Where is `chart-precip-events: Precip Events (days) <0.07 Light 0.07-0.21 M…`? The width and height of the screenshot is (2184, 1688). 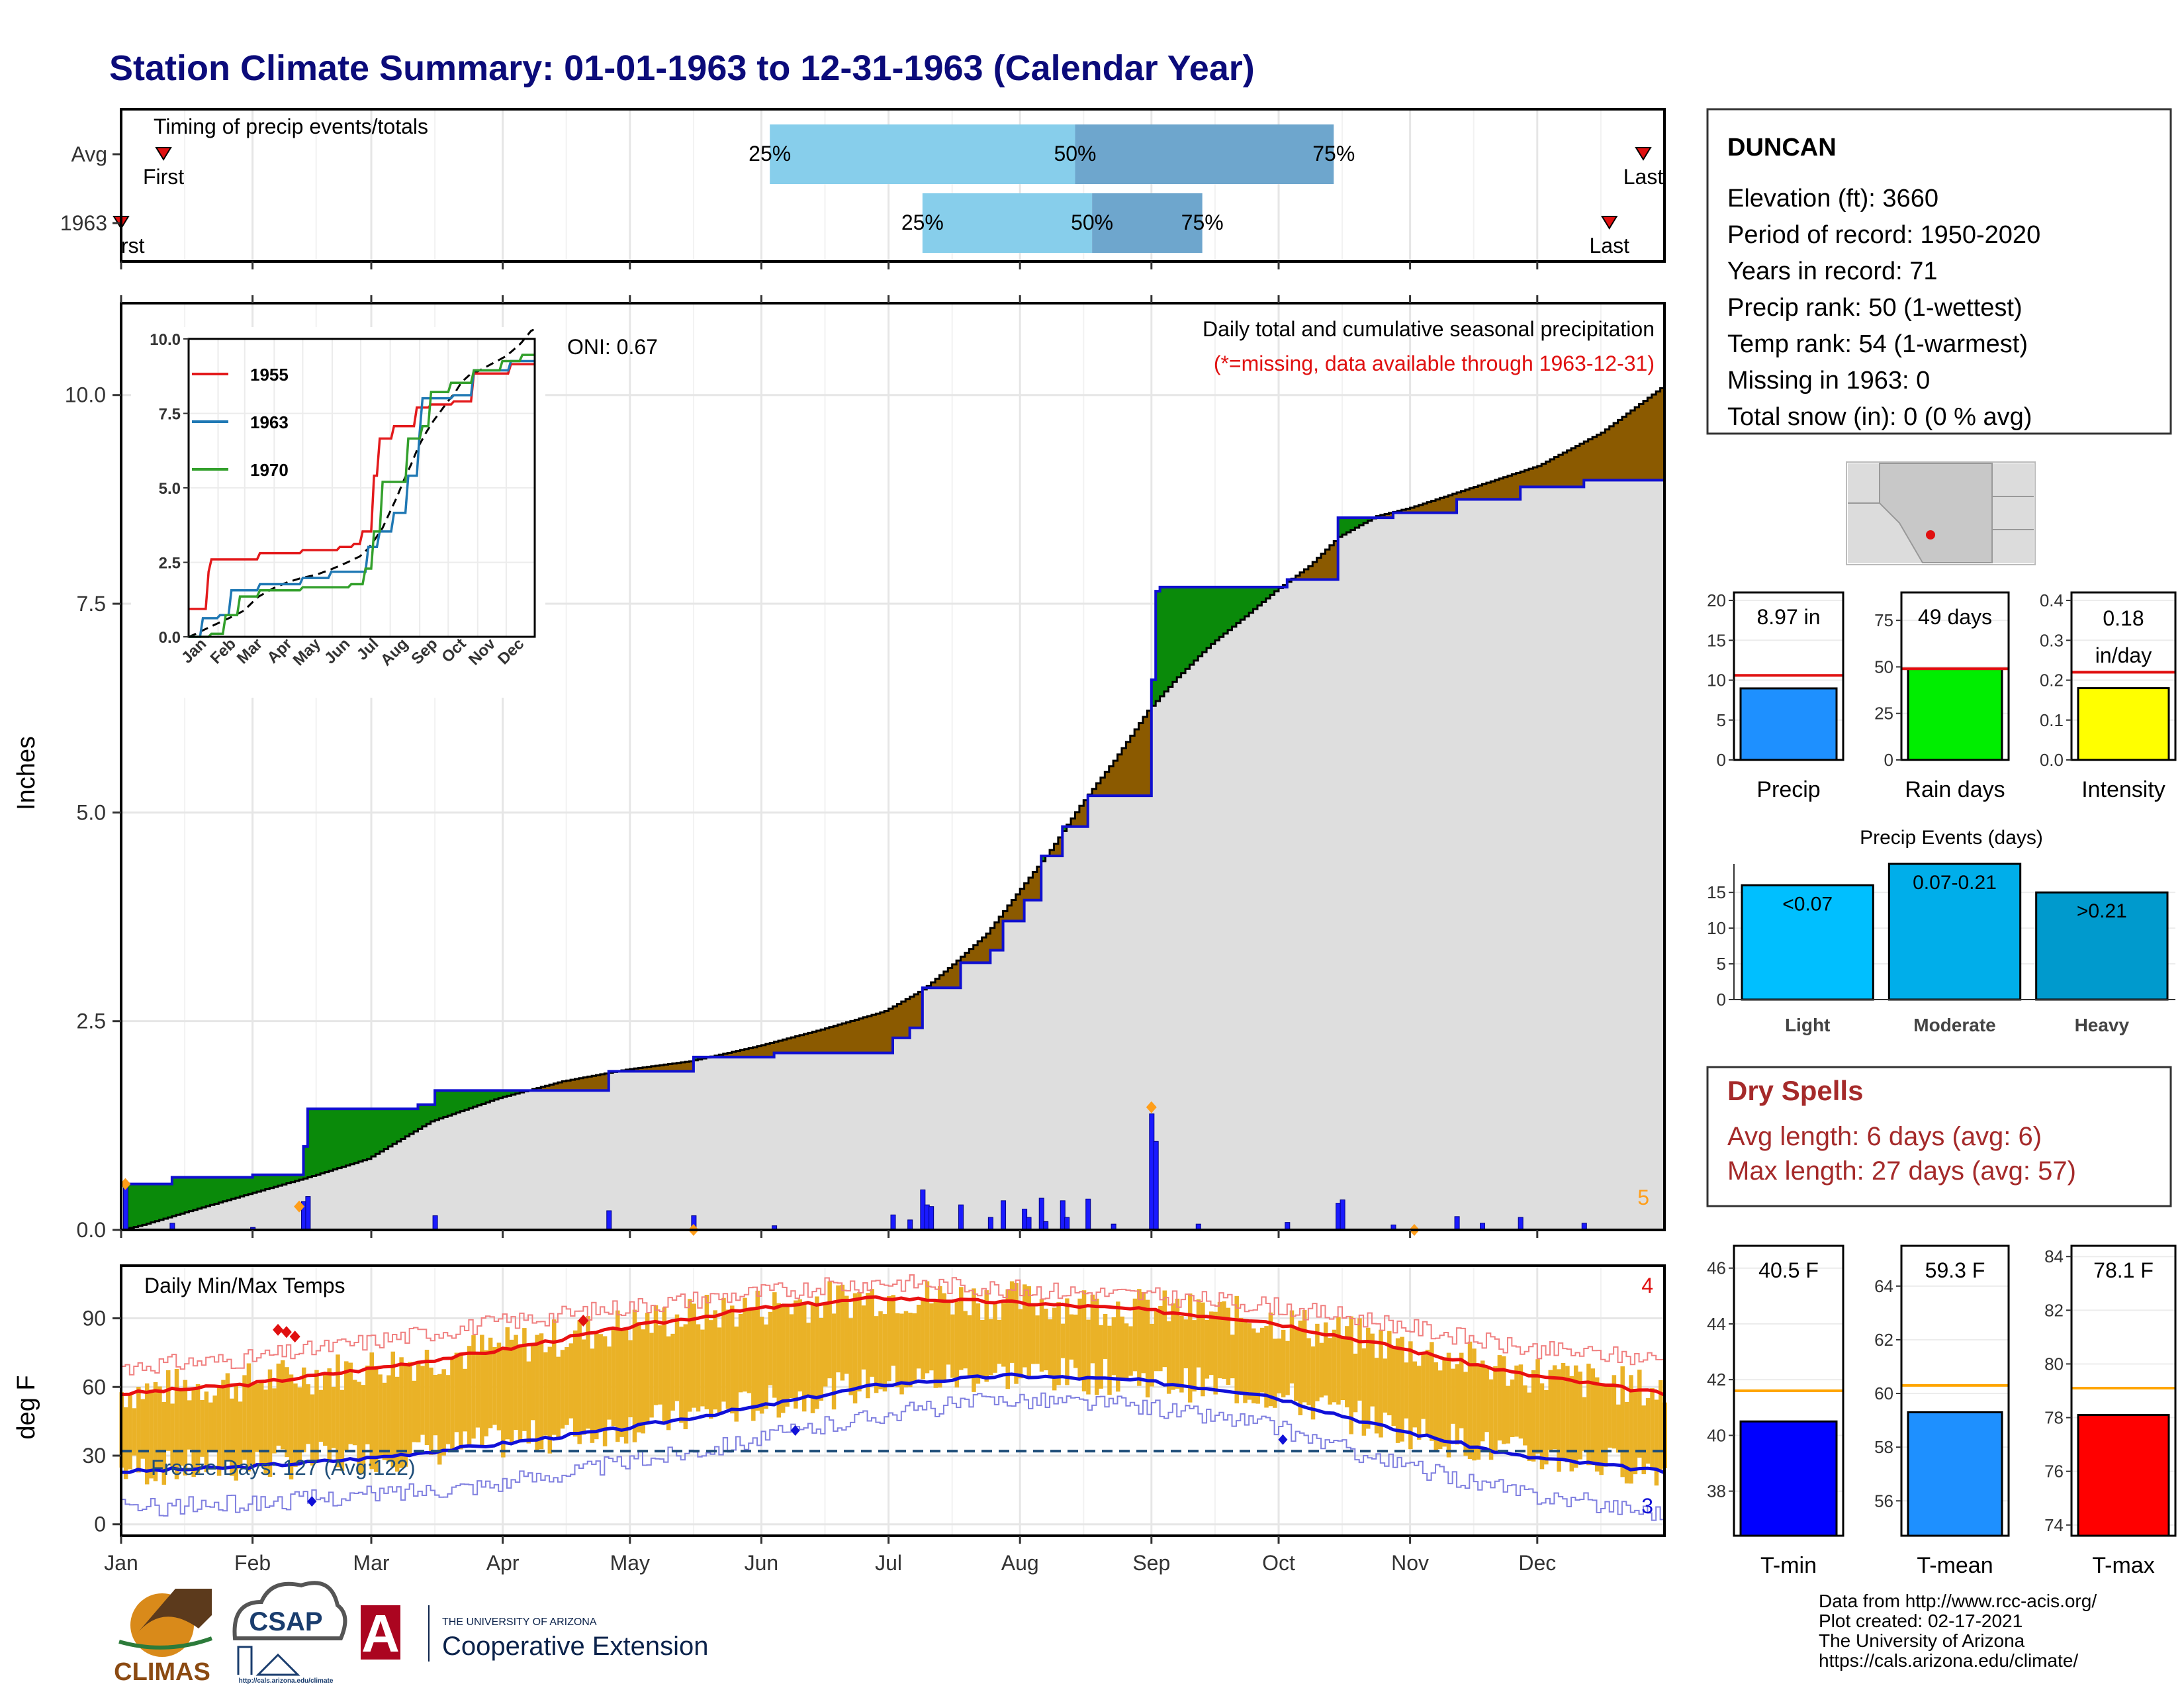 chart-precip-events: Precip Events (days) <0.07 Light 0.07-0.21 M… is located at coordinates (1941, 931).